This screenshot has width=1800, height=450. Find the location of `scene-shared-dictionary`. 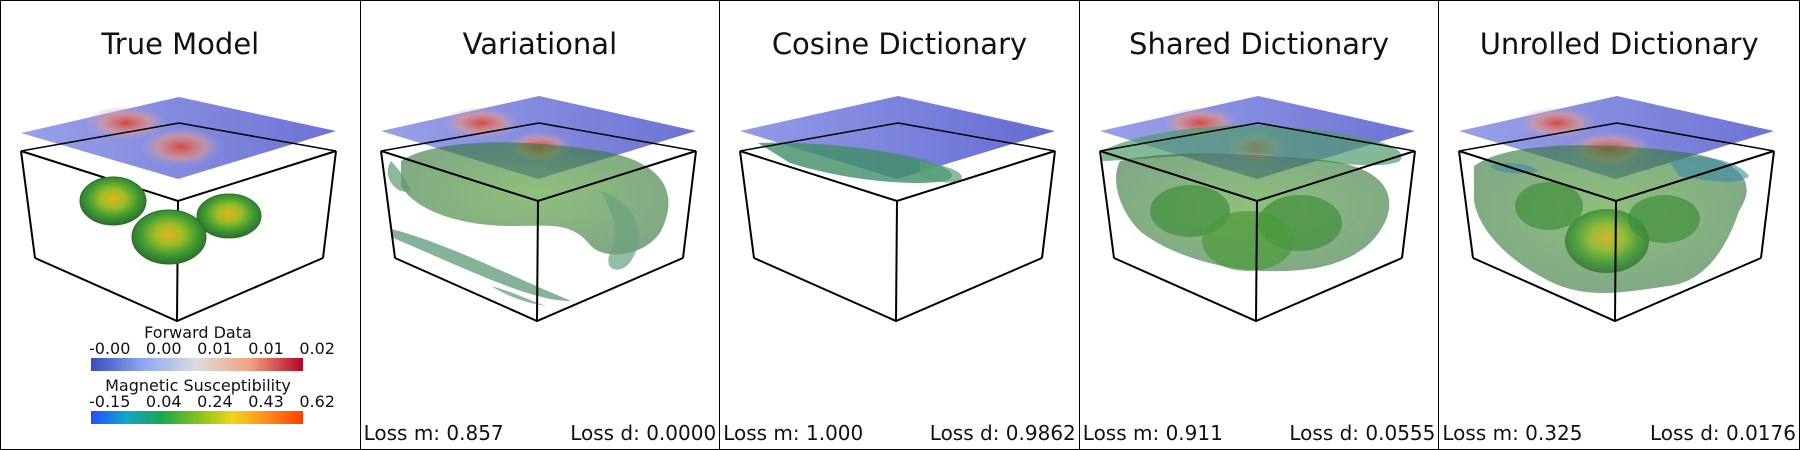

scene-shared-dictionary is located at coordinates (1257, 209).